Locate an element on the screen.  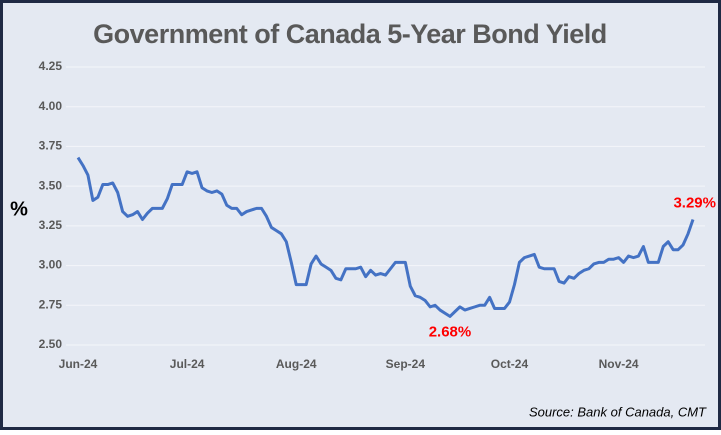
y-tick-label: 4.25 is located at coordinates (51, 66).